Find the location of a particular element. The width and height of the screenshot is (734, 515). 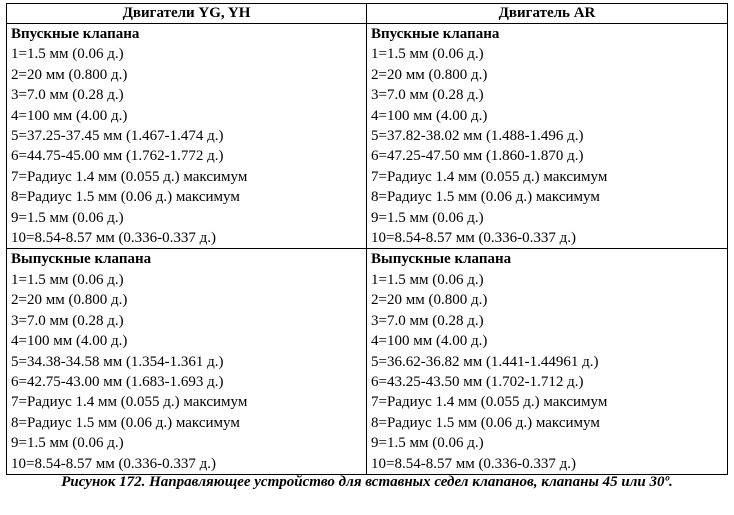

spec-line: 6=43.25-43.50 мм (1.702-1.712 д.) is located at coordinates (477, 381).